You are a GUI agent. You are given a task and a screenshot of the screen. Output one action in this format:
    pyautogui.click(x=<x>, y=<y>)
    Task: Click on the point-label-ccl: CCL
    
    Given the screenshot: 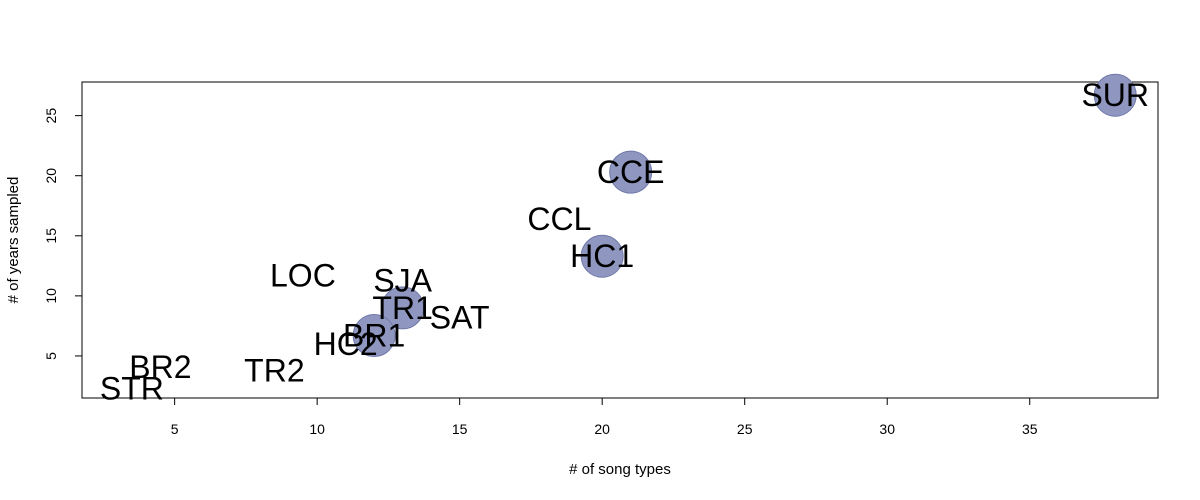 What is the action you would take?
    pyautogui.click(x=559, y=219)
    